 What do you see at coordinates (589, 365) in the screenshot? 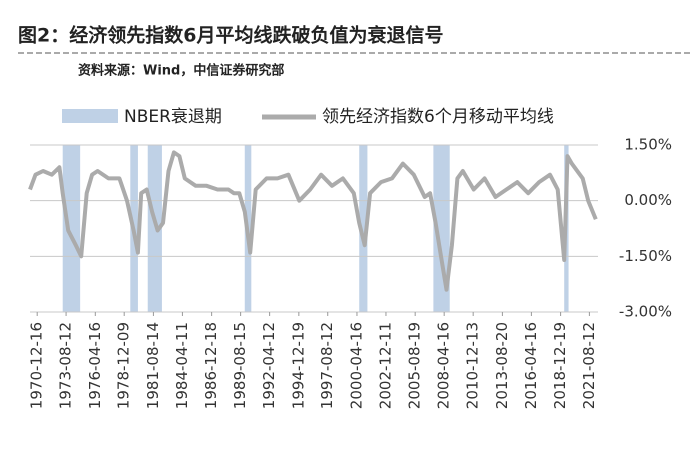
I see `x-tick-label: 2021-08-12` at bounding box center [589, 365].